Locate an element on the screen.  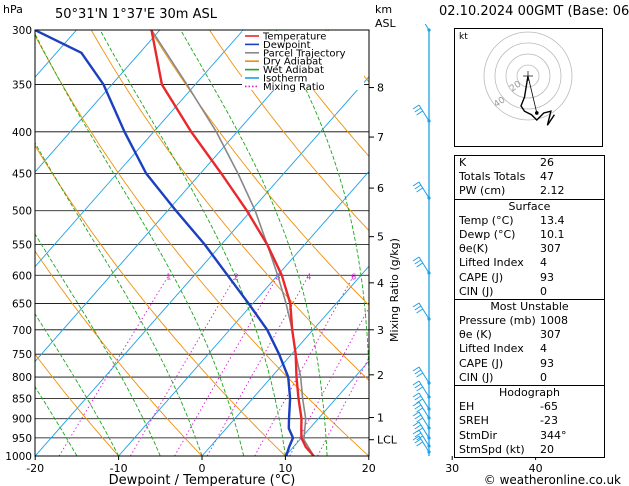
stats-row: Lifted Index 4 is located at coordinates (529, 349).